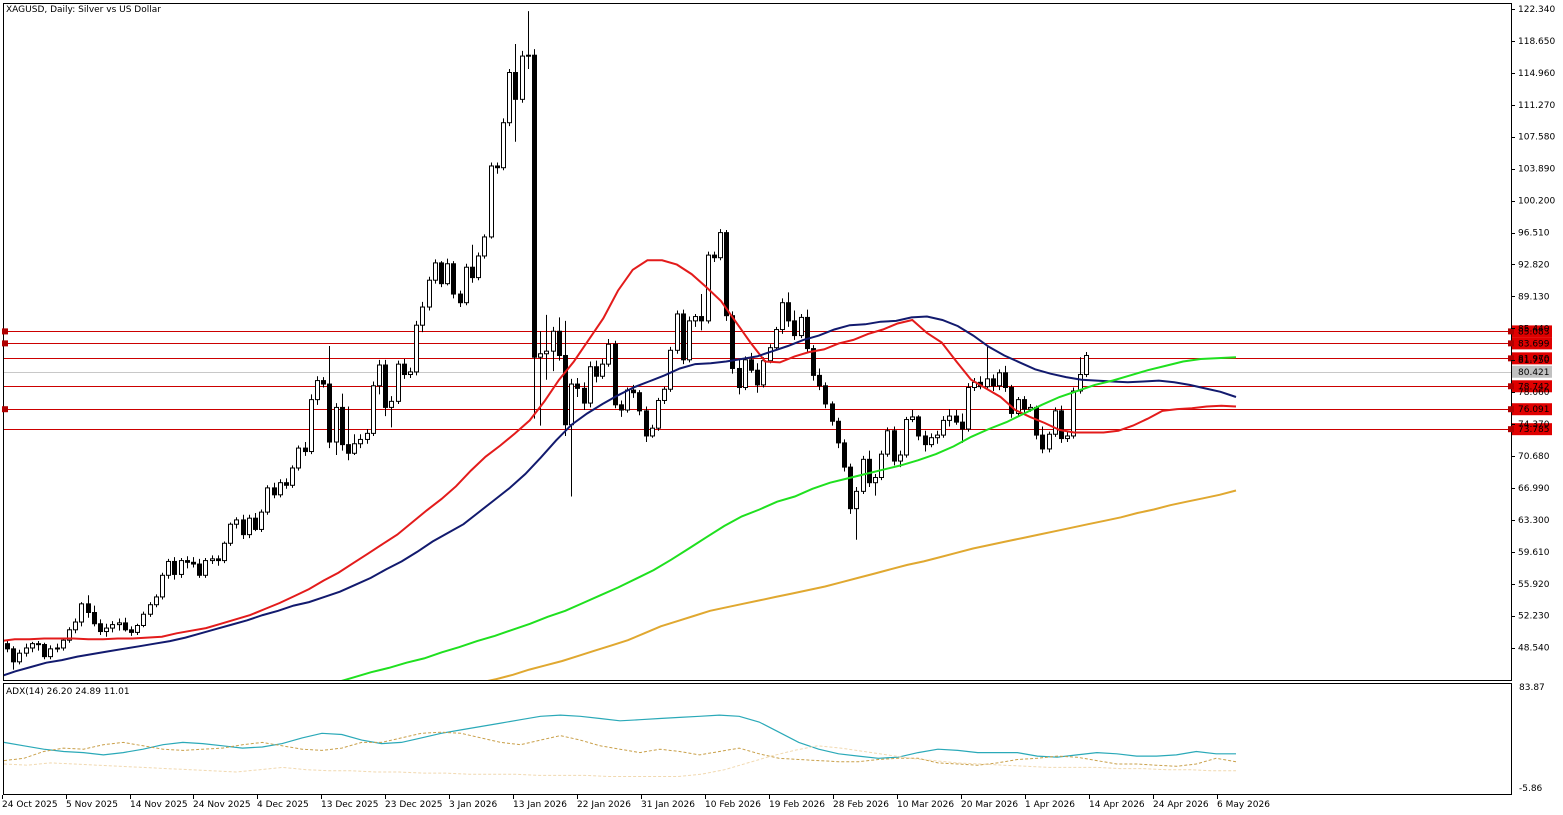  I want to click on current-price-tag, so click(1532, 371).